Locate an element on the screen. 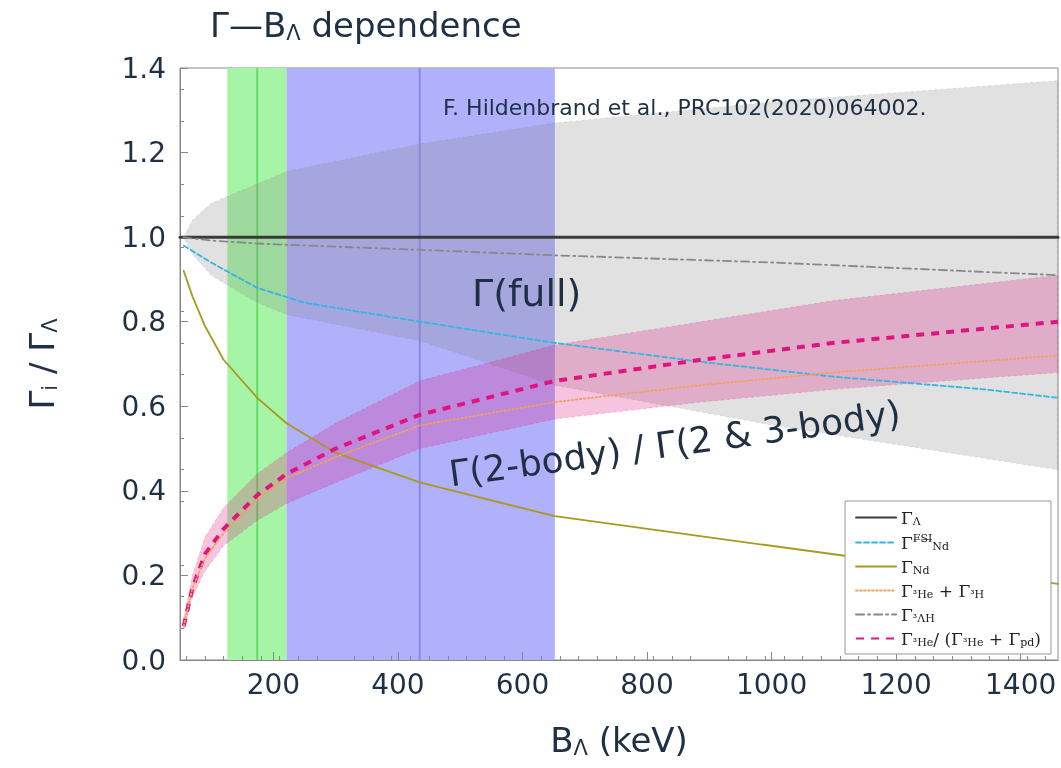 Image resolution: width=1061 pixels, height=768 pixels. y-axis-title: Γi / ΓΛ is located at coordinates (42, 363).